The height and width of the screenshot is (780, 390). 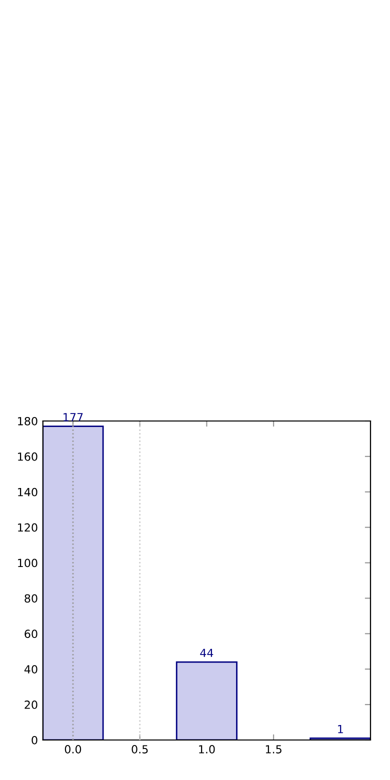 What do you see at coordinates (274, 749) in the screenshot?
I see `x-tick-label: 1.5` at bounding box center [274, 749].